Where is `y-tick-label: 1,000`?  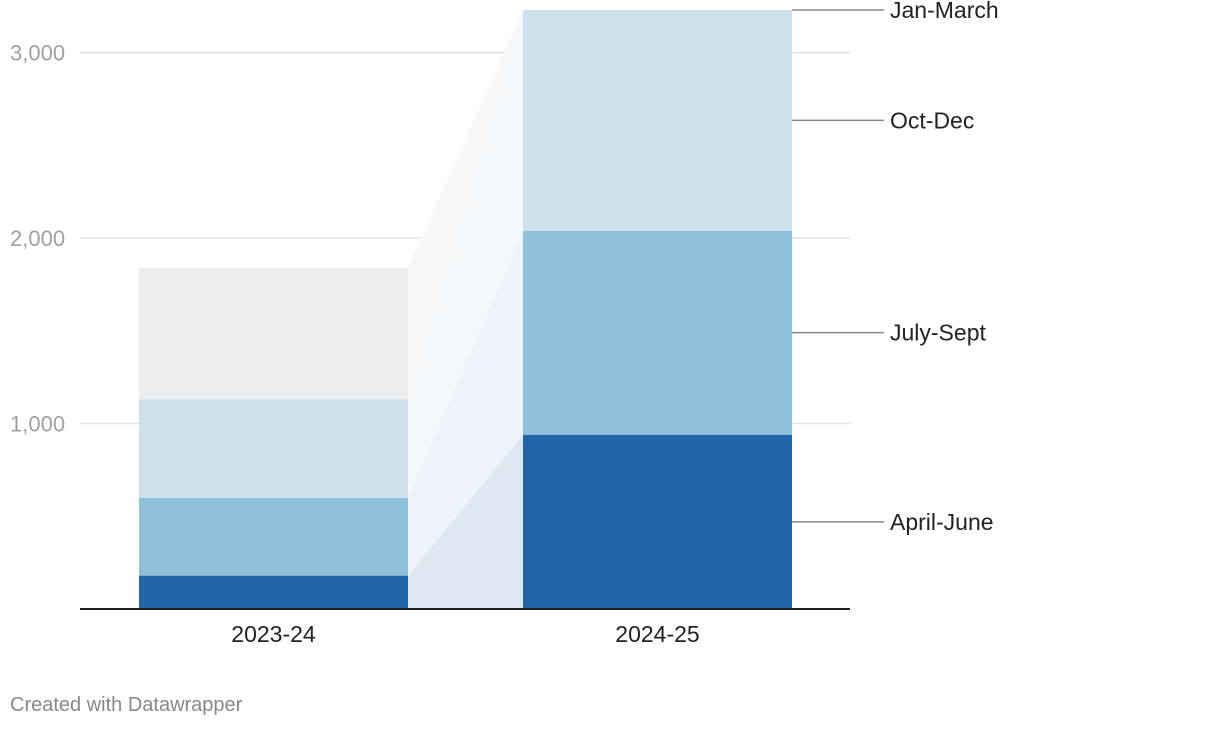
y-tick-label: 1,000 is located at coordinates (37, 424).